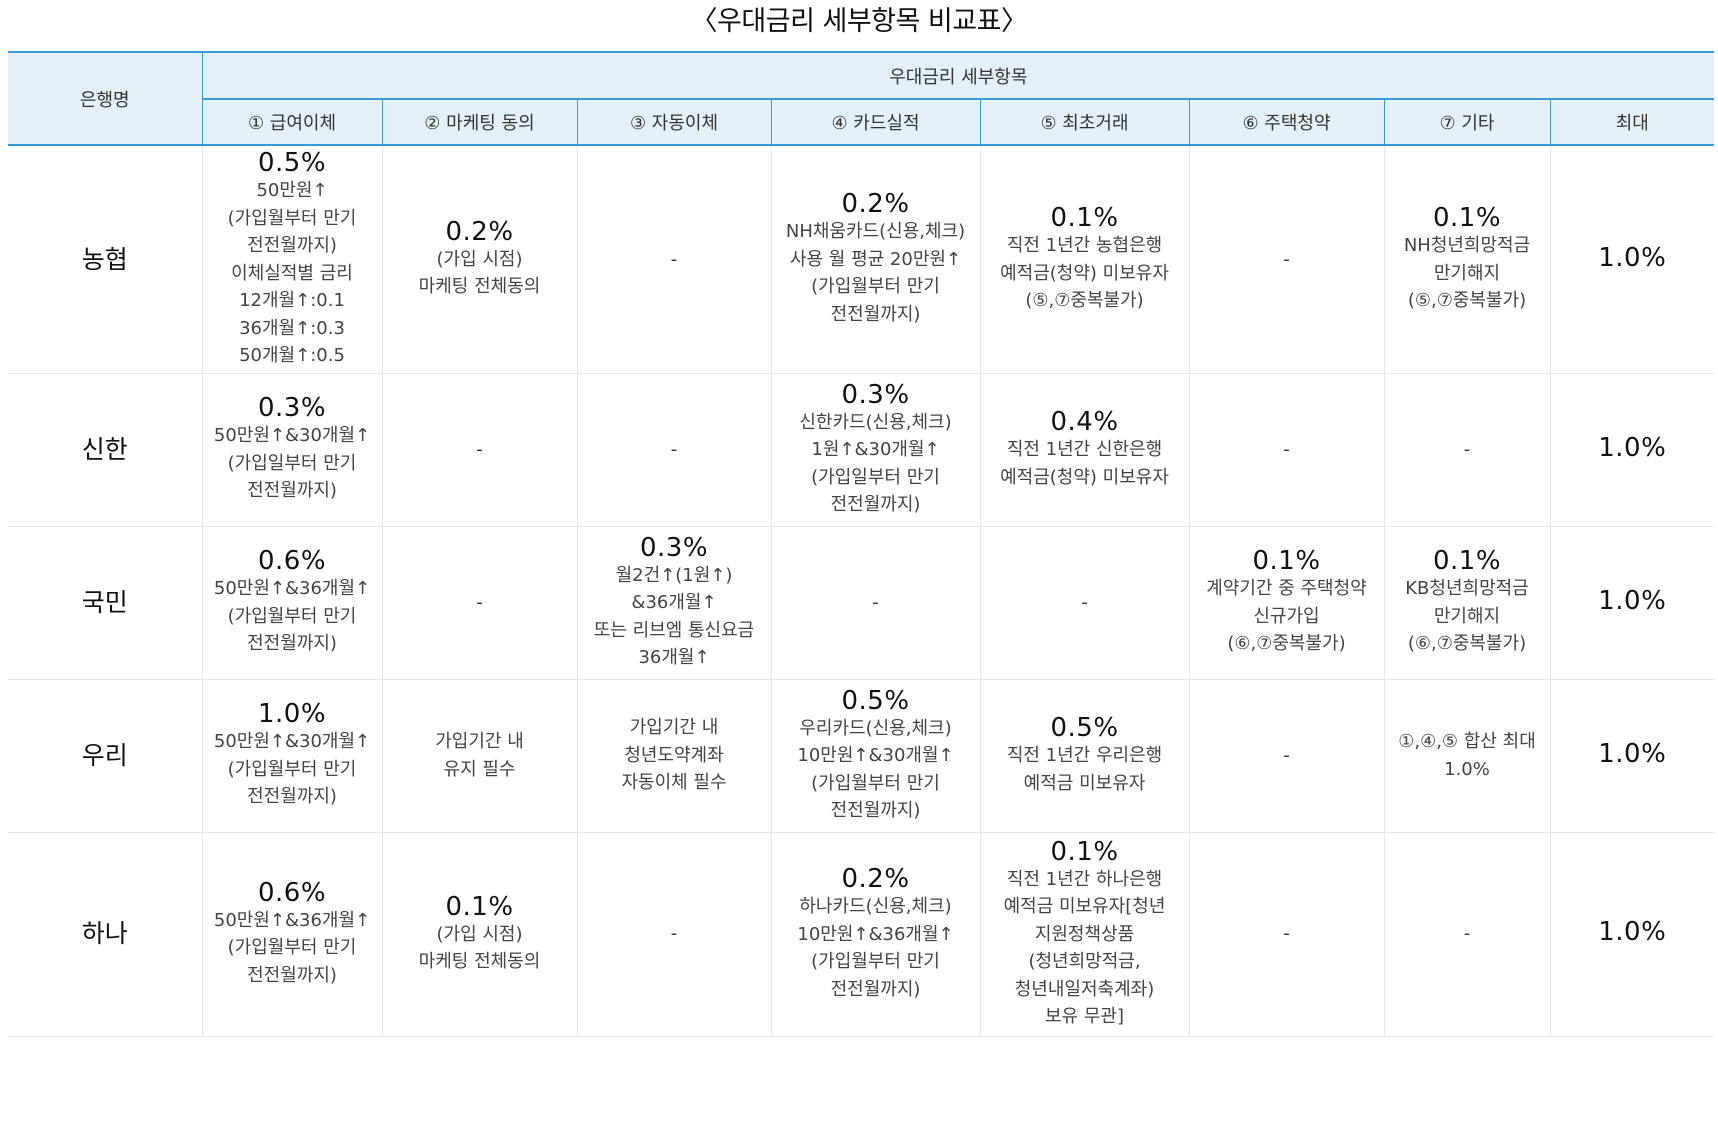 The height and width of the screenshot is (1125, 1718). I want to click on column-header-6: ⑥ 주택청약, so click(1286, 122).